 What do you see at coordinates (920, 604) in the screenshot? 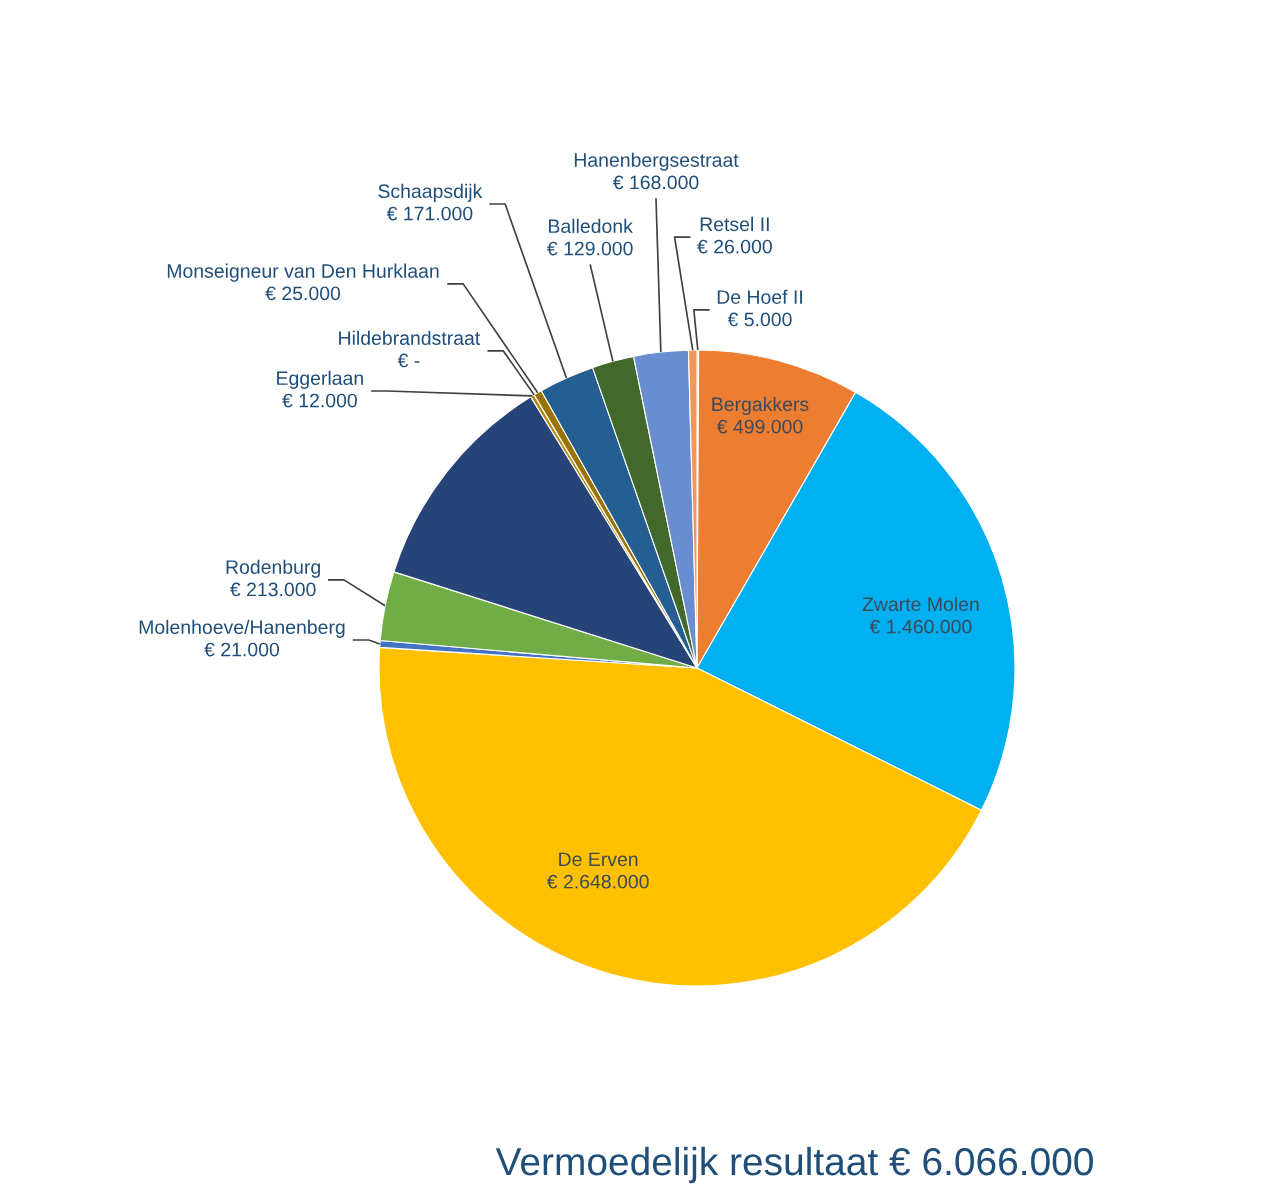
I see `slice-label: Zwarte Molen` at bounding box center [920, 604].